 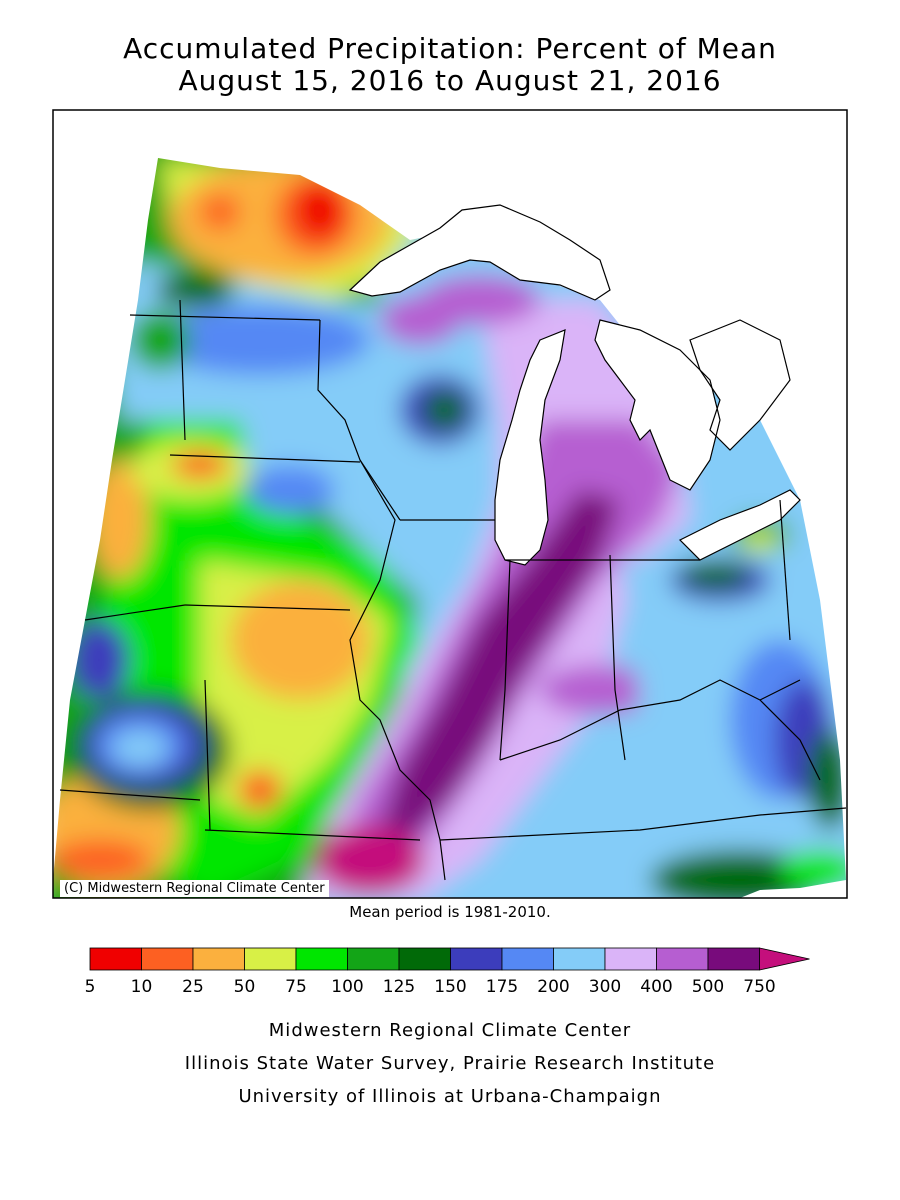 I want to click on scale-label-125: 125, so click(x=399, y=987).